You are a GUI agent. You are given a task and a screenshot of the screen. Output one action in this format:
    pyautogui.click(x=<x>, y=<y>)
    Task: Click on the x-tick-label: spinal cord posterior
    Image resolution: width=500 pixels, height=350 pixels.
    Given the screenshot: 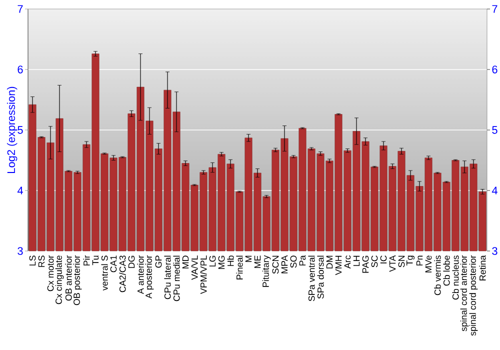 What is the action you would take?
    pyautogui.click(x=473, y=295)
    